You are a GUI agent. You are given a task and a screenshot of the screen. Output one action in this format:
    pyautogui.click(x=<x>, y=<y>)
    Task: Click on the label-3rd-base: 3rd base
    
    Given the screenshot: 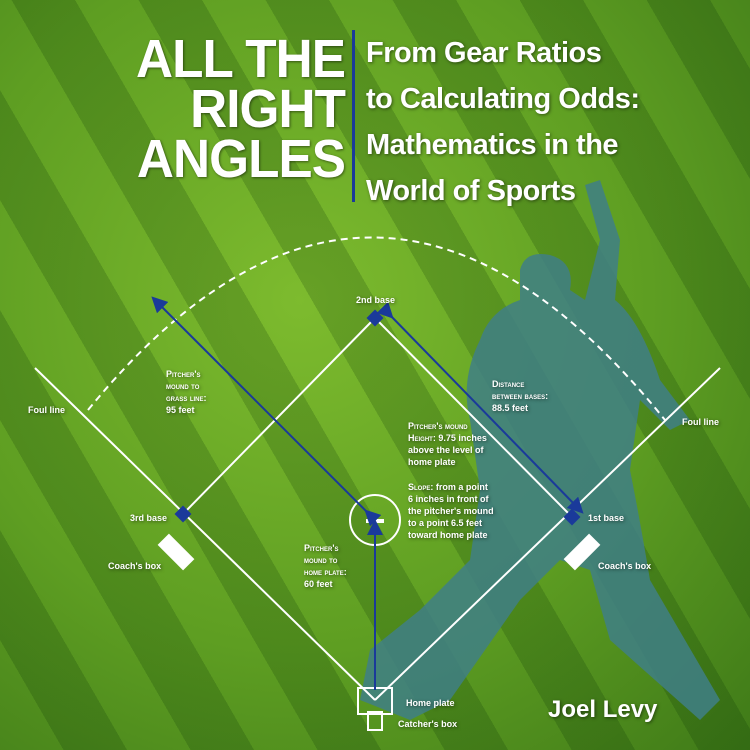 What is the action you would take?
    pyautogui.click(x=149, y=518)
    